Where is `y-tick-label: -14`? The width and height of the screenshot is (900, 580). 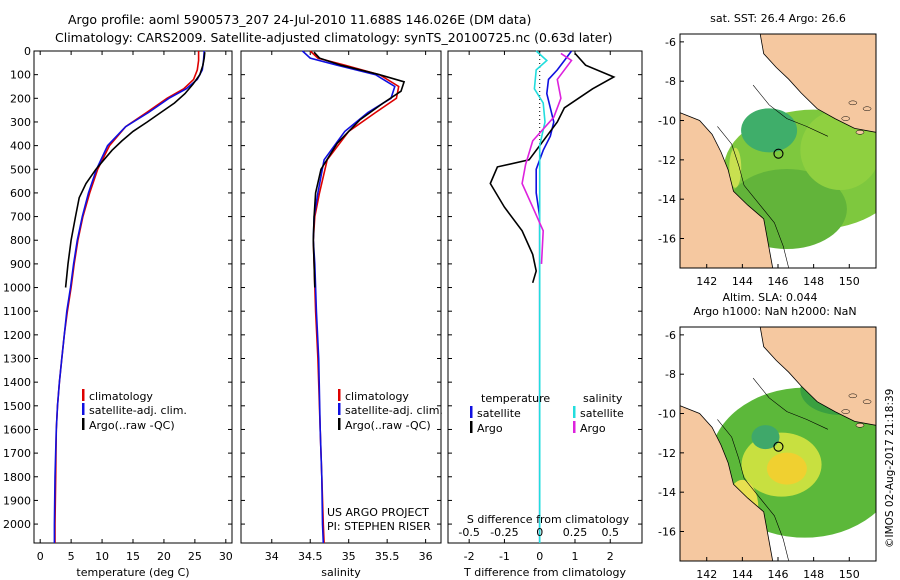
y-tick-label: -14 is located at coordinates (667, 492).